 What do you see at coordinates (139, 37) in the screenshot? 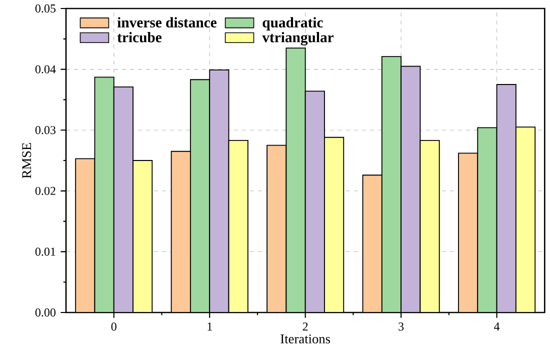
I see `legend-label: tricube` at bounding box center [139, 37].